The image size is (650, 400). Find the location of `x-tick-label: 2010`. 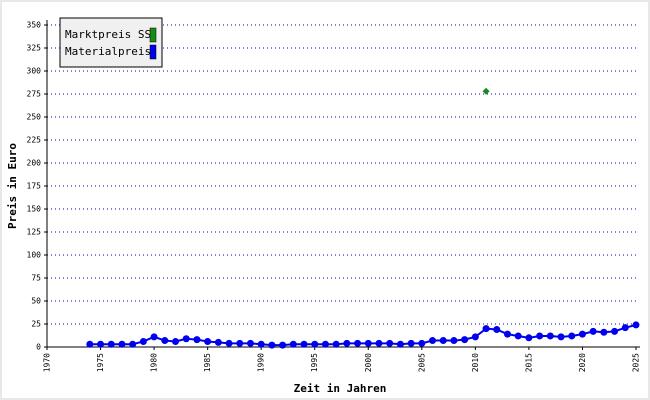

x-tick-label: 2010 is located at coordinates (475, 362).